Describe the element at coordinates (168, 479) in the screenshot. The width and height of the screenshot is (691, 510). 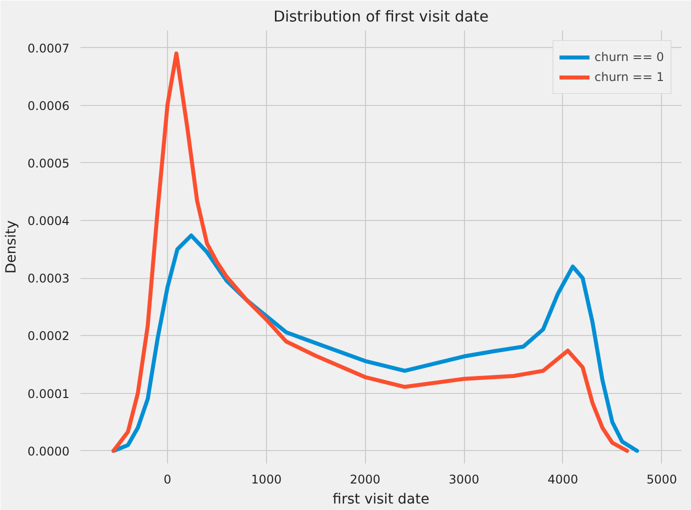
I see `x-tick-label: 0` at that location.